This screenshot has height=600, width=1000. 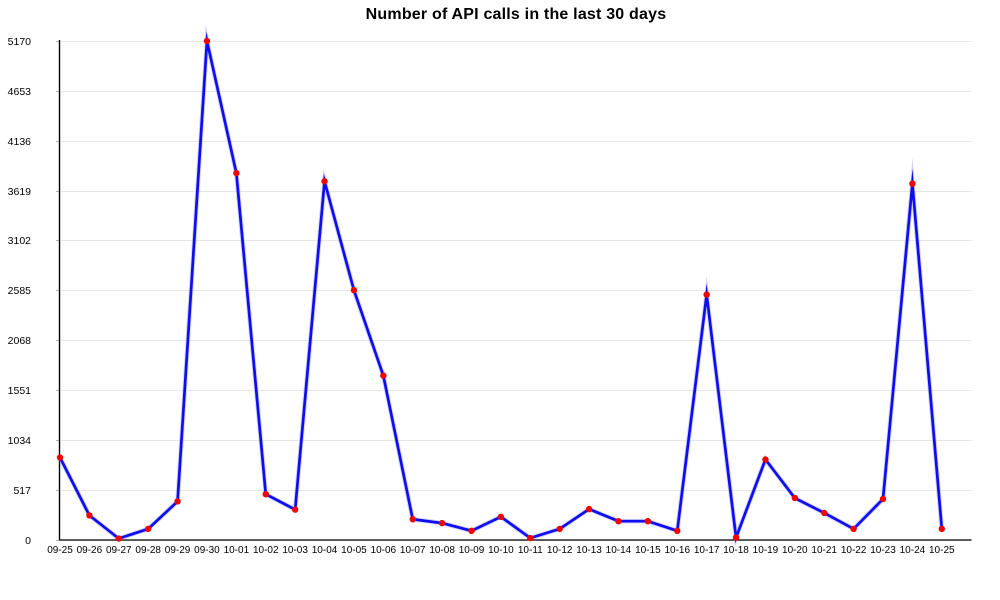 I want to click on x-axis-tick-label: 10-18, so click(x=736, y=550).